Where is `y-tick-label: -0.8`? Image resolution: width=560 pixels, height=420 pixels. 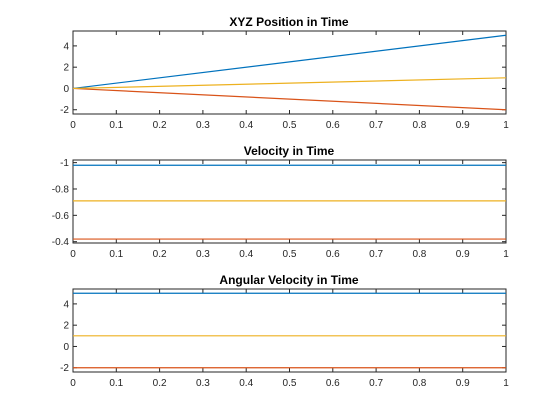 y-tick-label: -0.8 is located at coordinates (61, 189).